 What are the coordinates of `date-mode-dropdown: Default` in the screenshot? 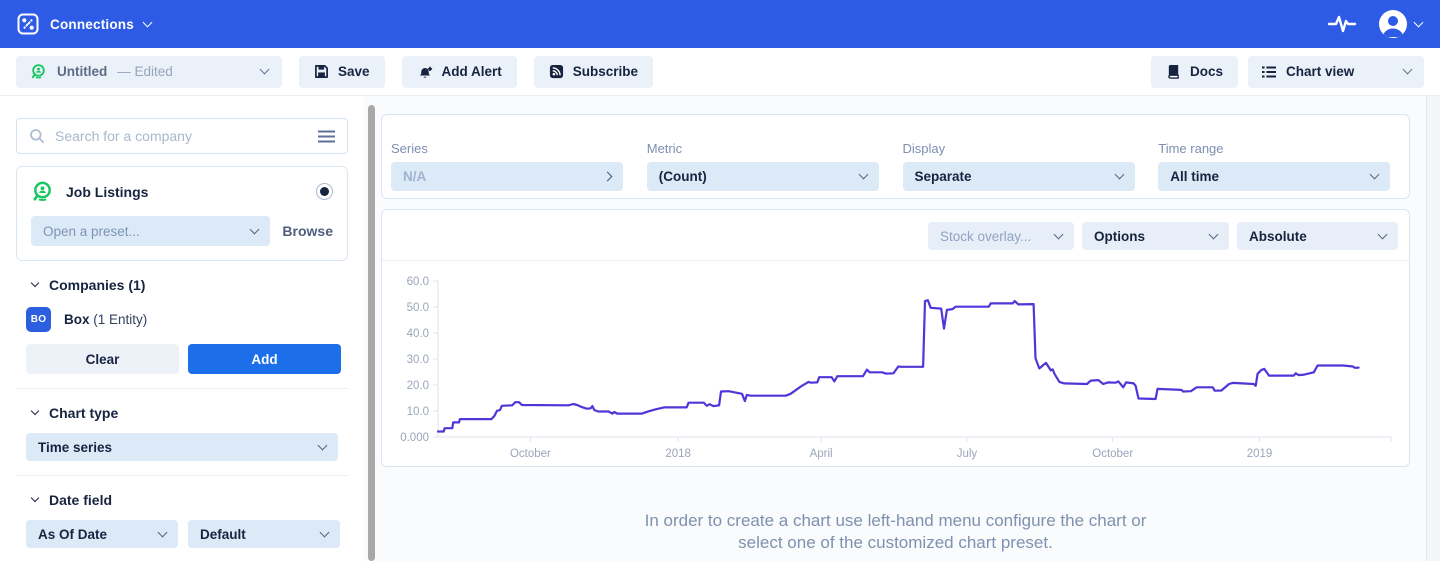 It's located at (264, 534).